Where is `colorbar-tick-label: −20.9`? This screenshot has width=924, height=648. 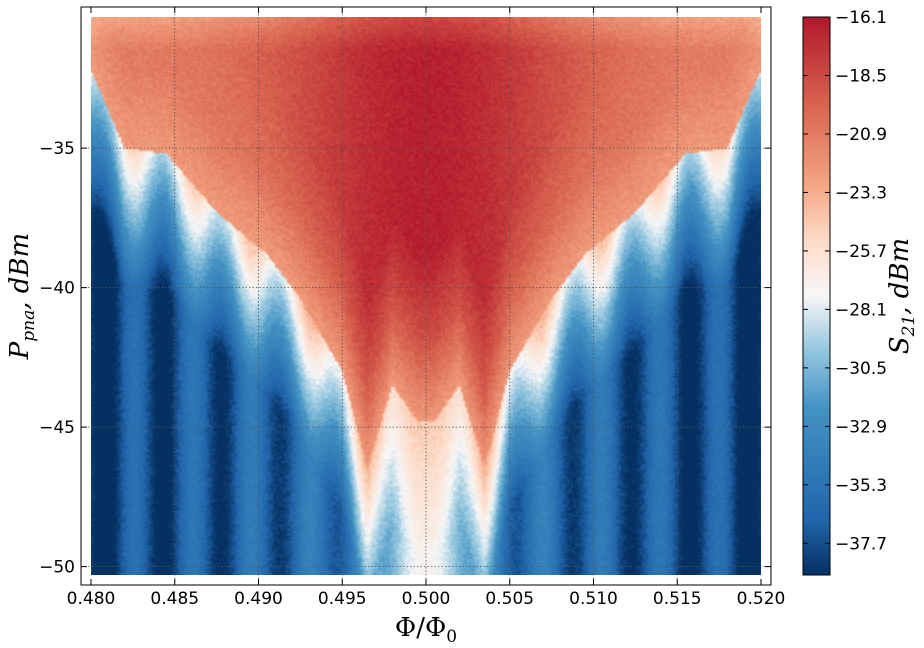 colorbar-tick-label: −20.9 is located at coordinates (861, 135).